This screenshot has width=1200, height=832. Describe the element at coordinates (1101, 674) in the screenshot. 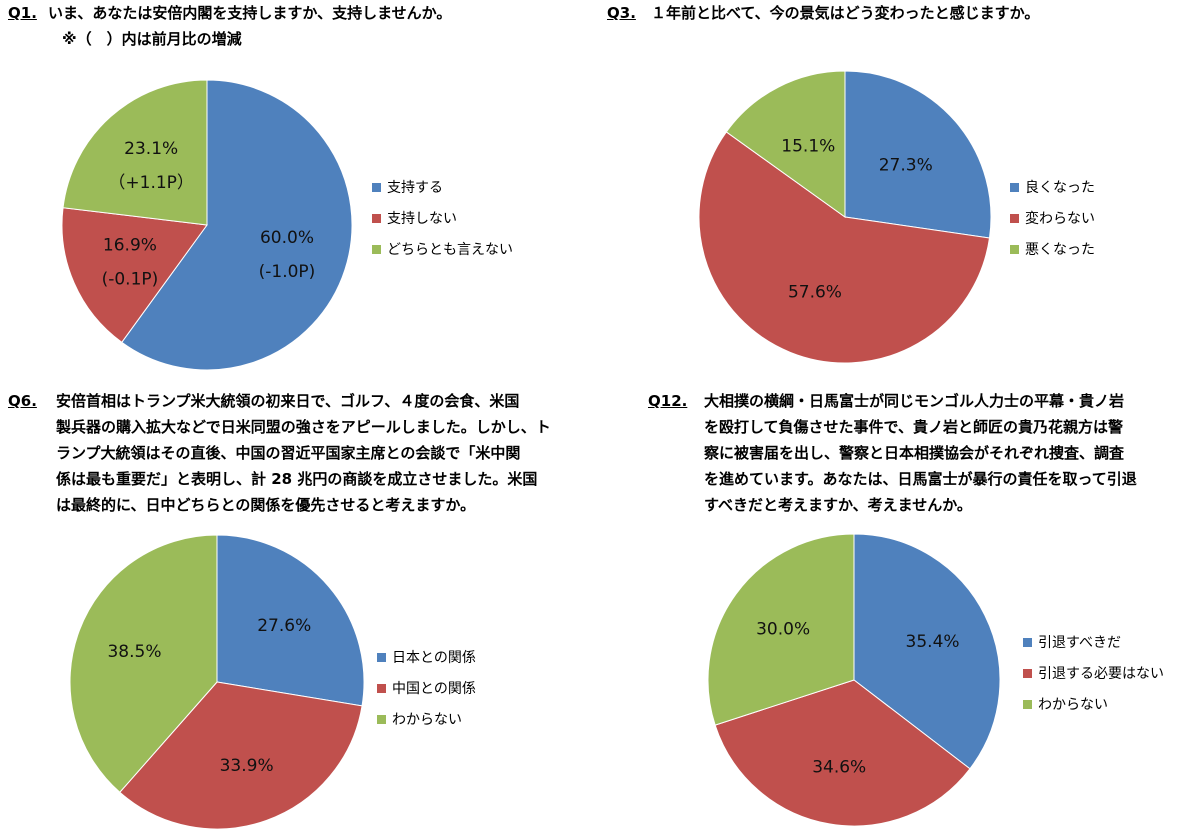

I see `q12-legend-label-1: 引退する必要はない` at that location.